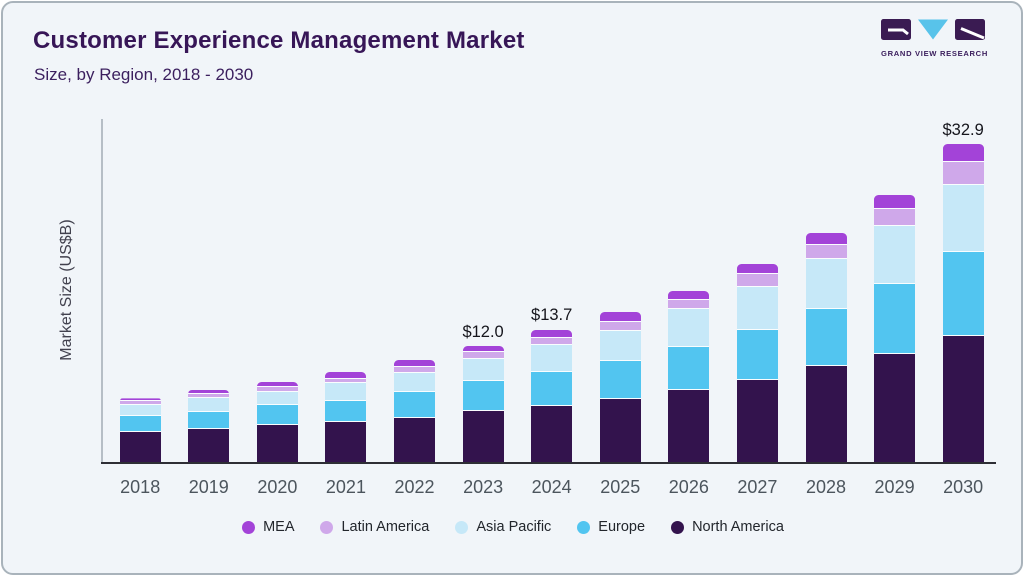 This screenshot has height=576, width=1024. I want to click on legend-item-mea: MEA, so click(268, 527).